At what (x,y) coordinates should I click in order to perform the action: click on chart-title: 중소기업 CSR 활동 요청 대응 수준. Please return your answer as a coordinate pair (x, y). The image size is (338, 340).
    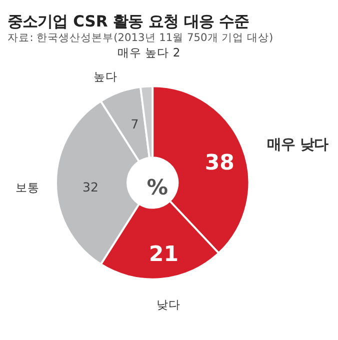
    Looking at the image, I should click on (129, 21).